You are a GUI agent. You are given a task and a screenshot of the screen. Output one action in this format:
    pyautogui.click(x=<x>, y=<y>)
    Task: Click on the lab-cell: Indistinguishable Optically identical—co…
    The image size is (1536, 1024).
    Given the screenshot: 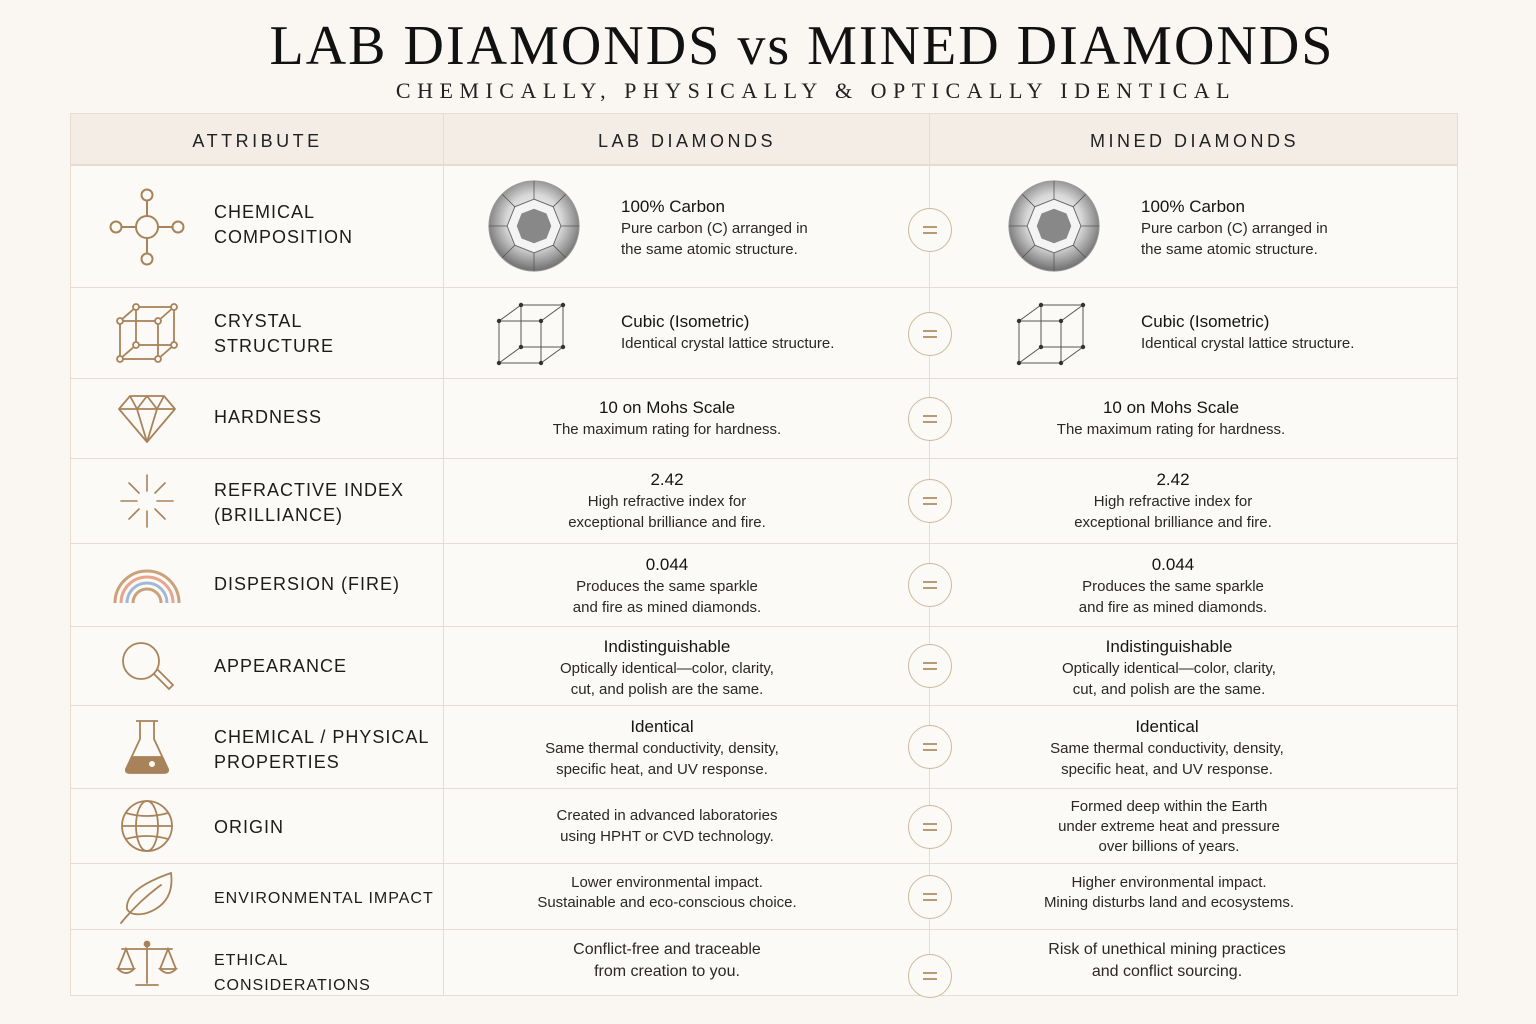 What is the action you would take?
    pyautogui.click(x=667, y=667)
    